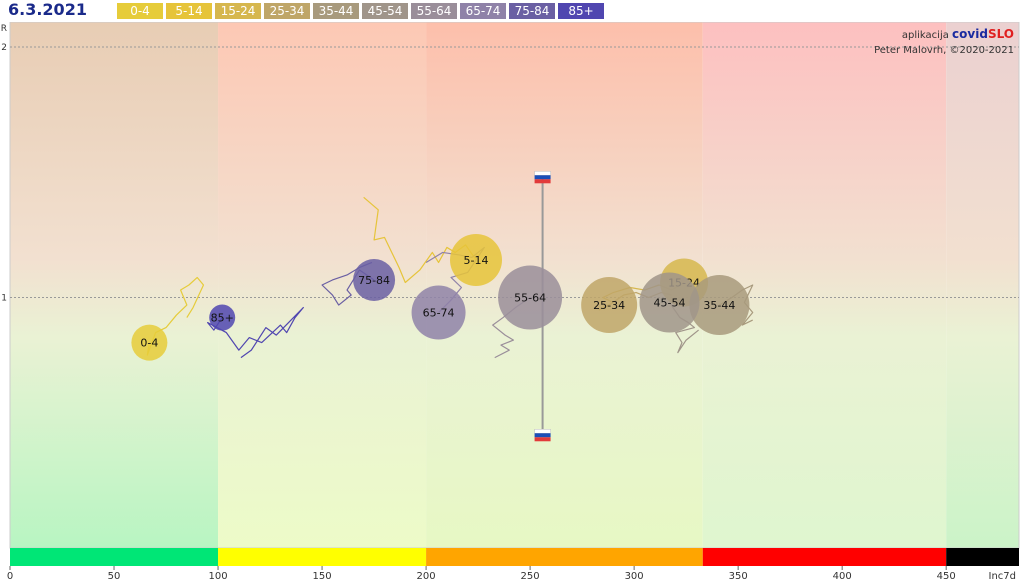 The image size is (1024, 582). What do you see at coordinates (322, 576) in the screenshot?
I see `x-tick-label-150: 150` at bounding box center [322, 576].